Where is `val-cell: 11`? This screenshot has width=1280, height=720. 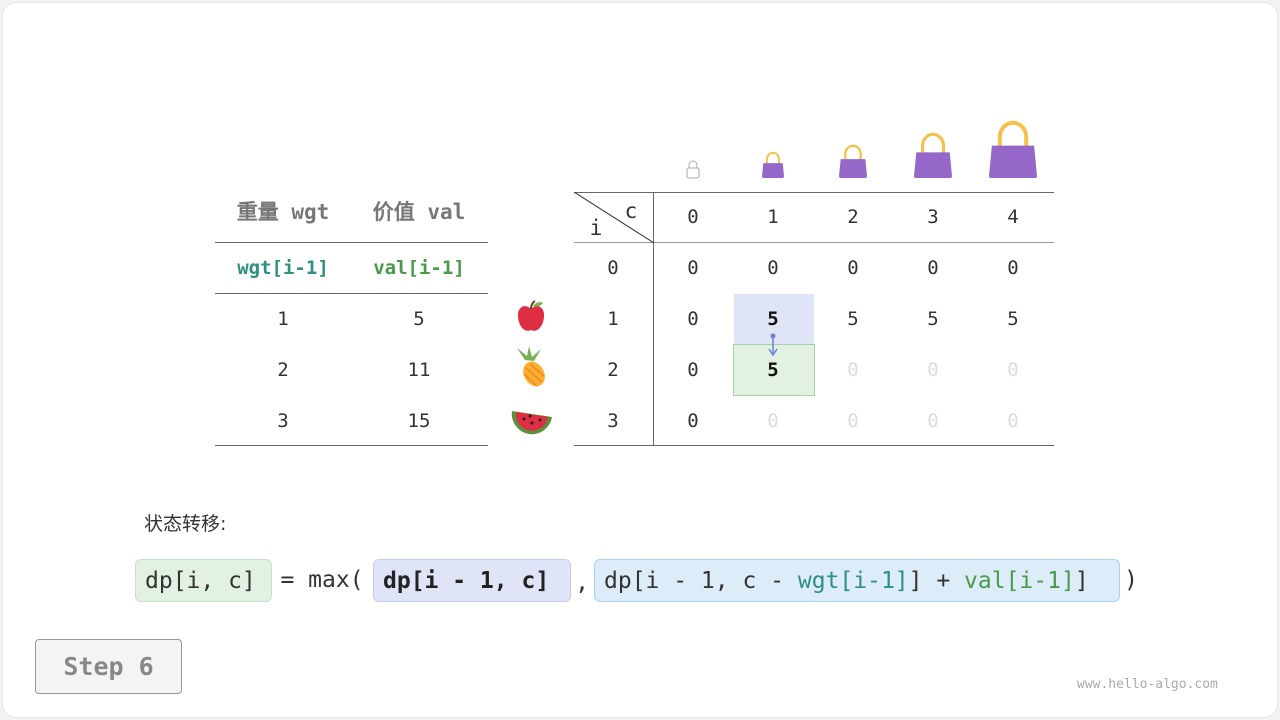 val-cell: 11 is located at coordinates (419, 370).